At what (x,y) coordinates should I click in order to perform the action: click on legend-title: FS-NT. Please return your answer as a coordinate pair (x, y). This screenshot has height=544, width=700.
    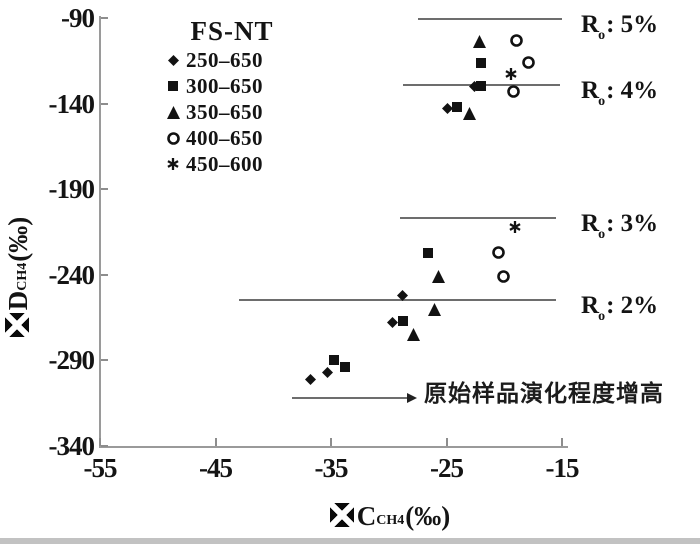
    Looking at the image, I should click on (232, 31).